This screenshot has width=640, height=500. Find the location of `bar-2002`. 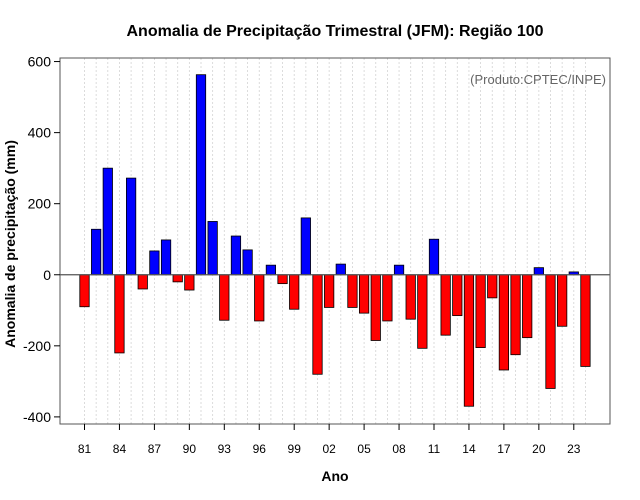

bar-2002 is located at coordinates (329, 291).